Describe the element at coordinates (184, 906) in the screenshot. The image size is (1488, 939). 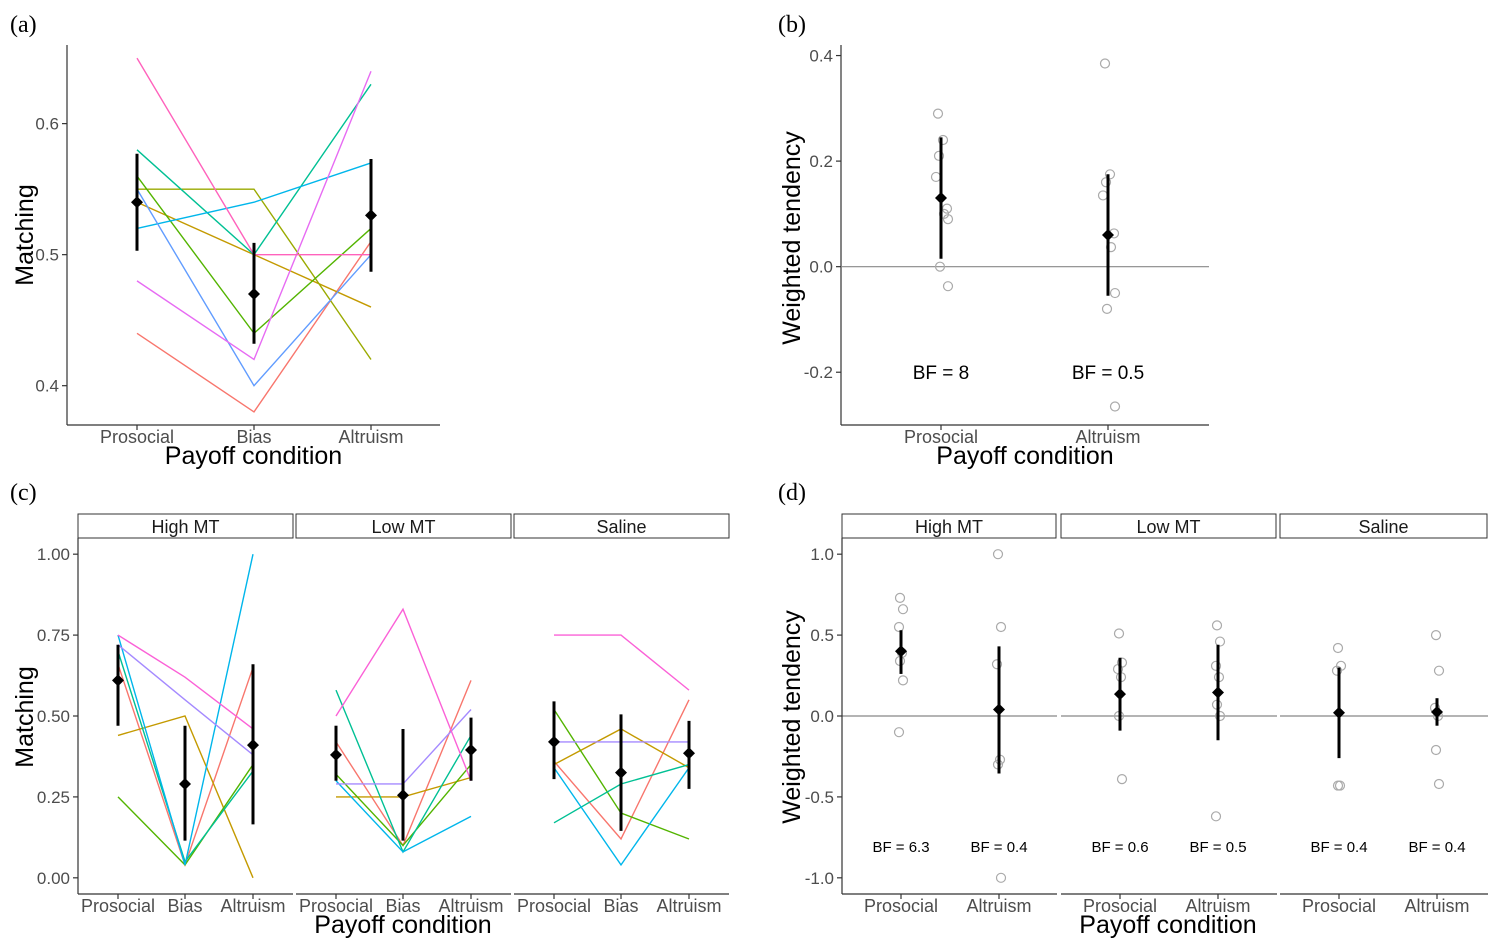
I see `panel-c-facet-1-x-tick-label: Bias` at that location.